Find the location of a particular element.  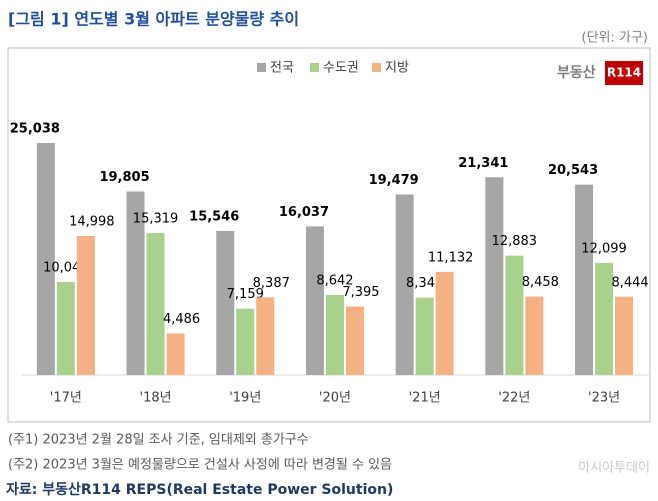

value-label: 8,387 is located at coordinates (271, 283).